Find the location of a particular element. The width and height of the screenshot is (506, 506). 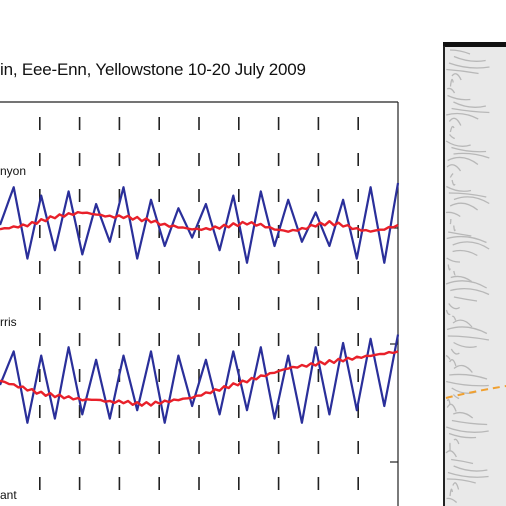

map-boundary-line is located at coordinates (475, 392).